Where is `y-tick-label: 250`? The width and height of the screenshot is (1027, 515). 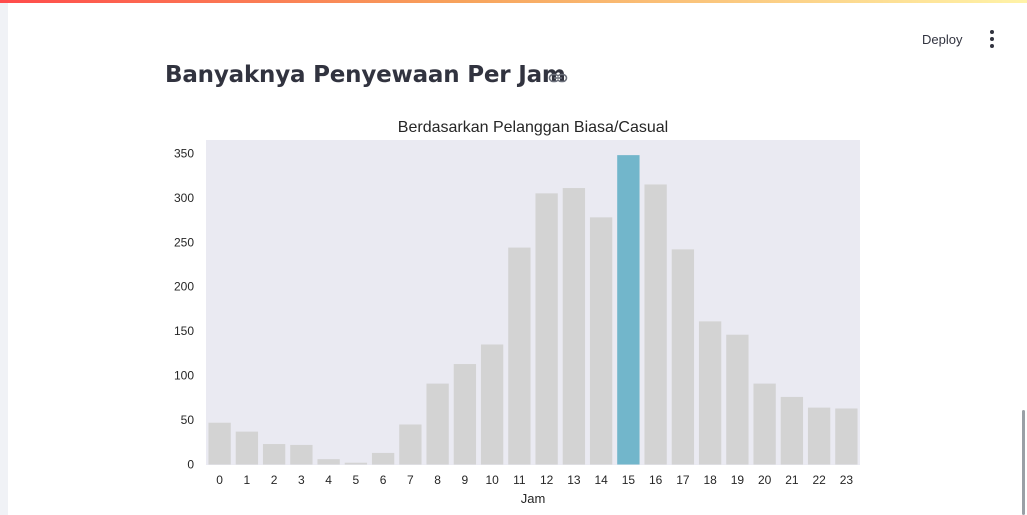
y-tick-label: 250 is located at coordinates (184, 242).